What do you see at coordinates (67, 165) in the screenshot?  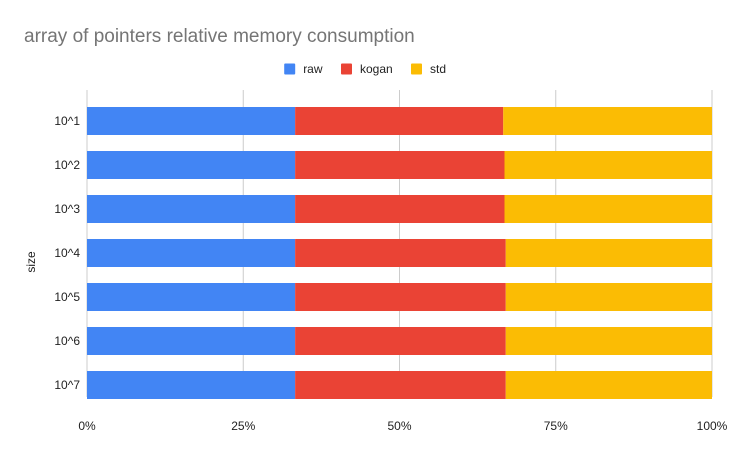 I see `y-tick-label: 10^2` at bounding box center [67, 165].